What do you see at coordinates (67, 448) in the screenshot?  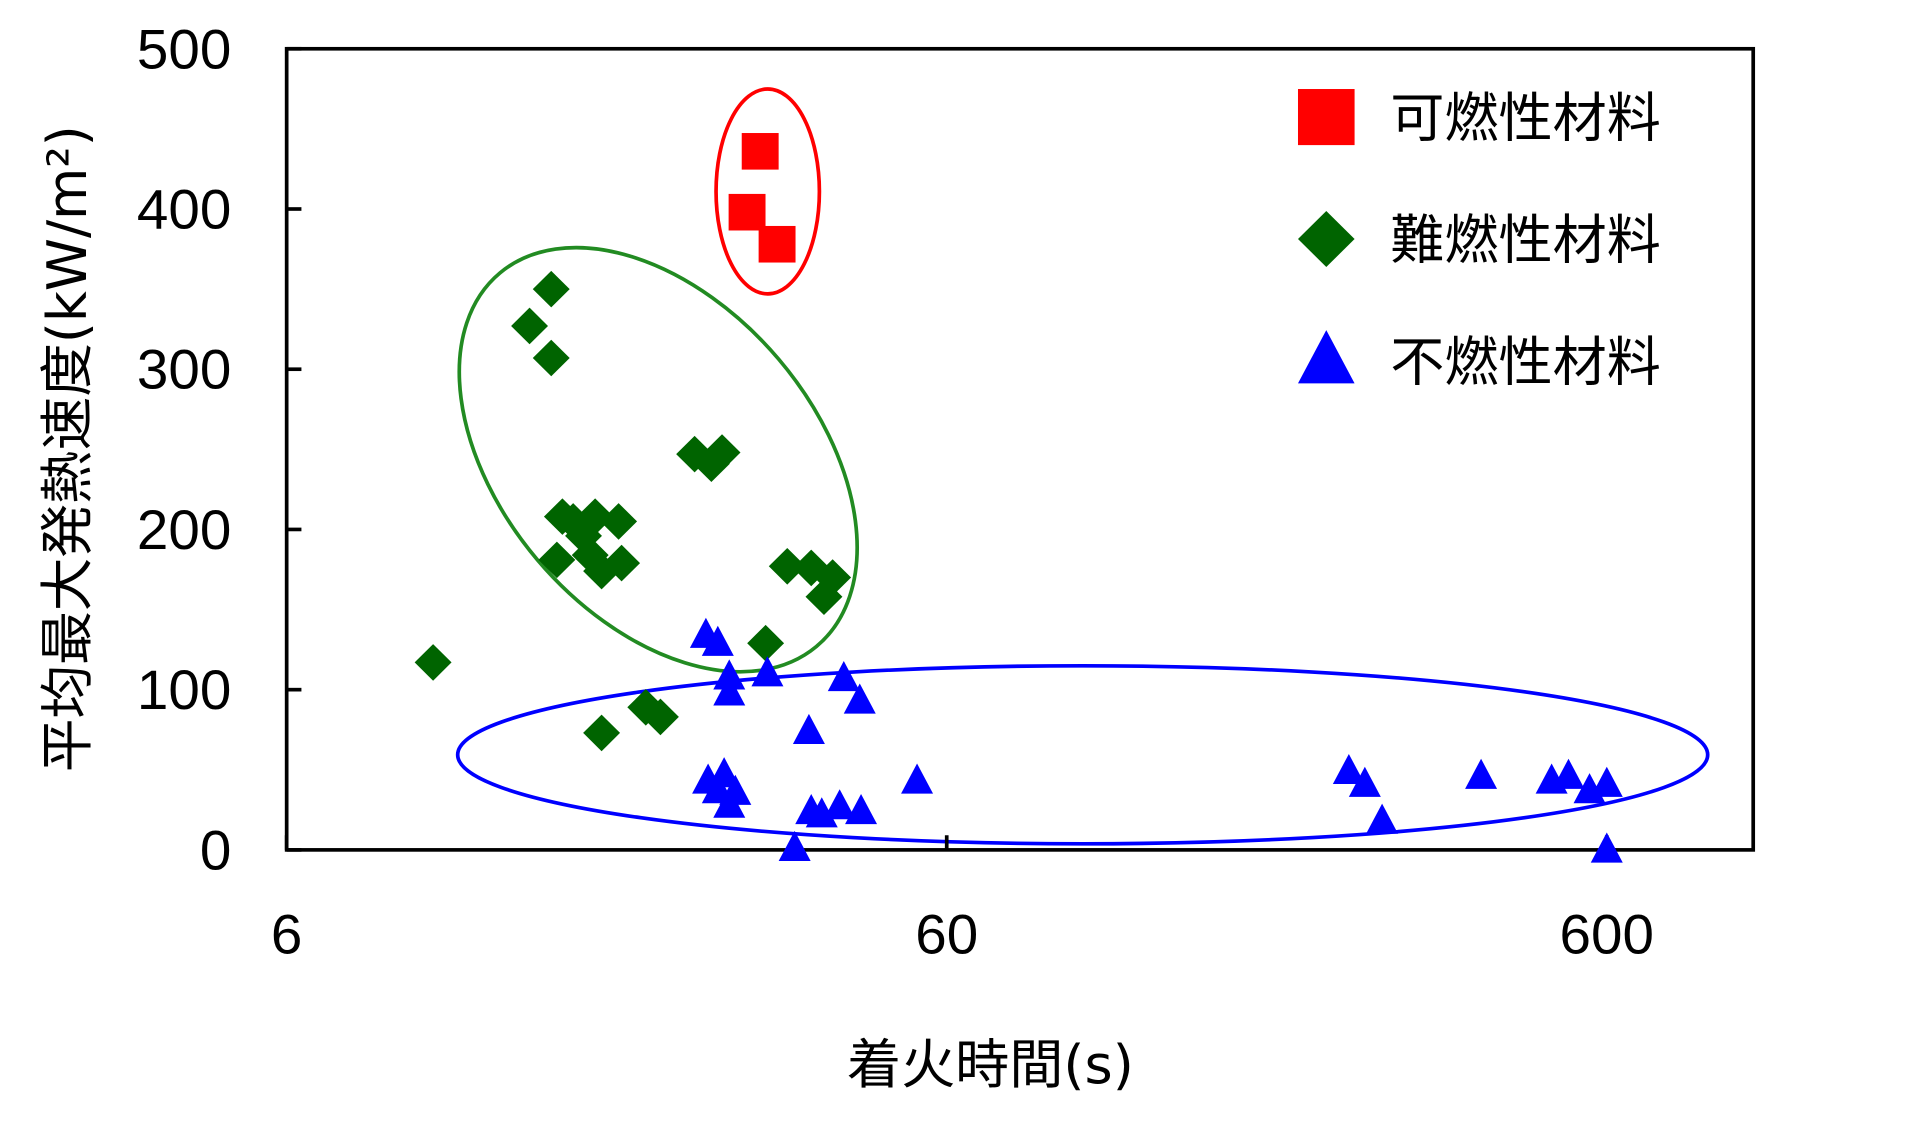 I see `y-axis-label: 平均最大発熱速度(kW/m²)` at bounding box center [67, 448].